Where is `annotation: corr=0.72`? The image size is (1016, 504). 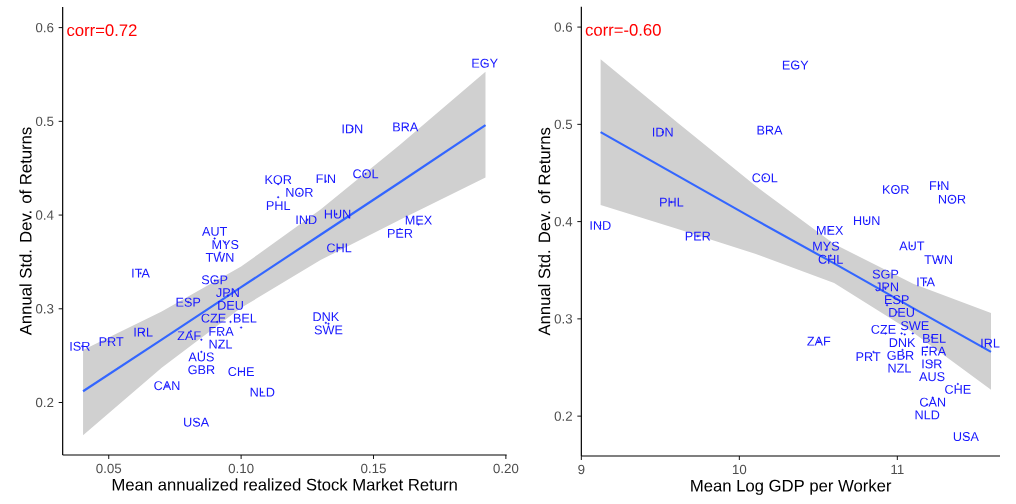
annotation: corr=0.72 is located at coordinates (102, 30).